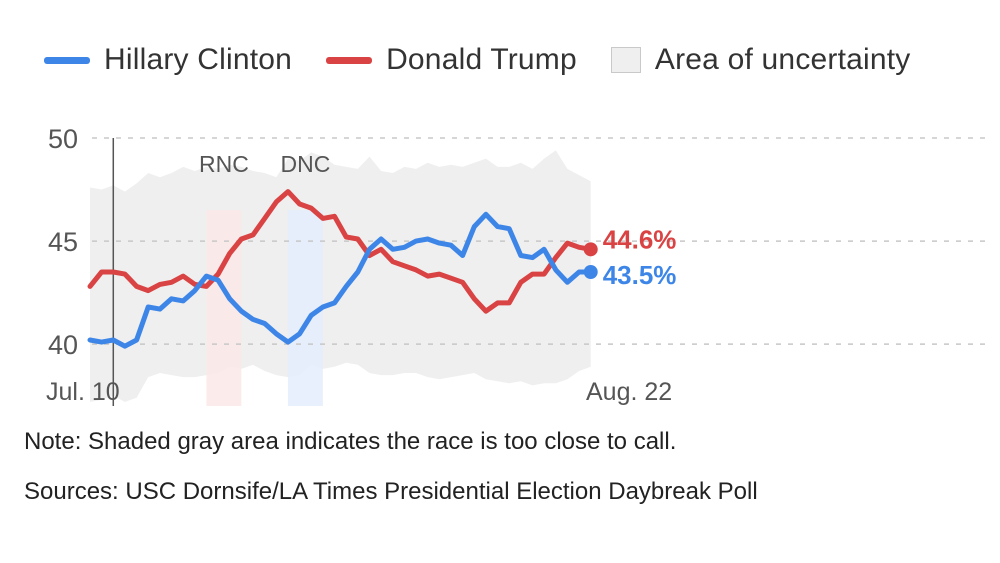  I want to click on x-tick-label-start: Jul. 10, so click(83, 392).